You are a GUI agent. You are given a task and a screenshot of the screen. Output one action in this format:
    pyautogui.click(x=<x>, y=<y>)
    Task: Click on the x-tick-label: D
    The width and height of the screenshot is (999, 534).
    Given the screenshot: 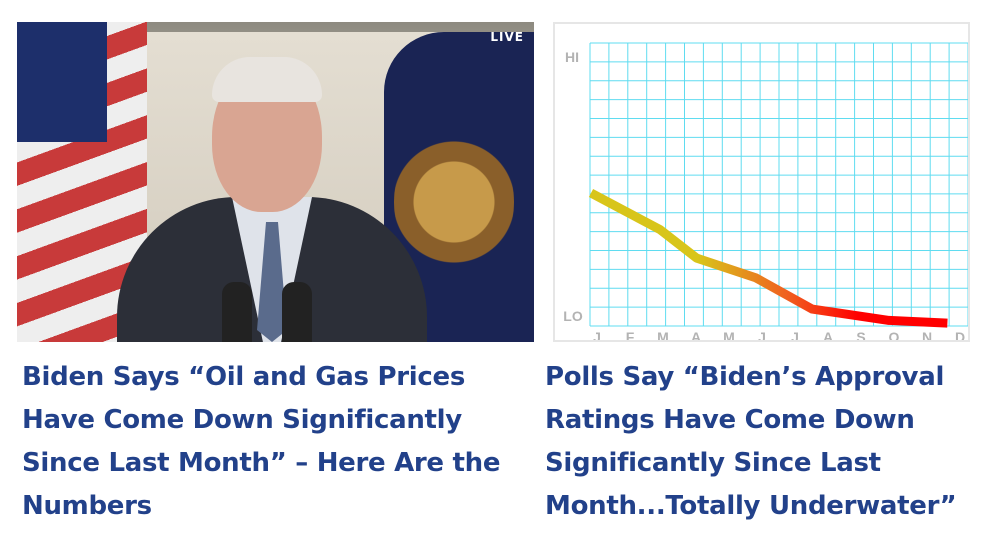 What is the action you would take?
    pyautogui.click(x=960, y=334)
    